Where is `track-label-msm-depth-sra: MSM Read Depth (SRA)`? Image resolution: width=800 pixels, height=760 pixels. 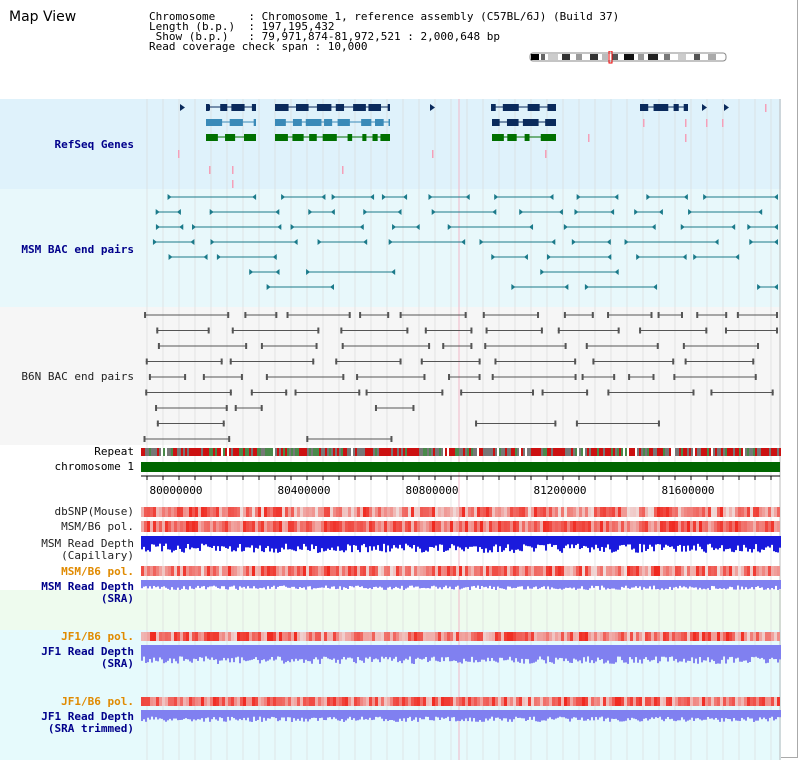
track-label-msm-depth-sra: MSM Read Depth (SRA) is located at coordinates (87, 593).